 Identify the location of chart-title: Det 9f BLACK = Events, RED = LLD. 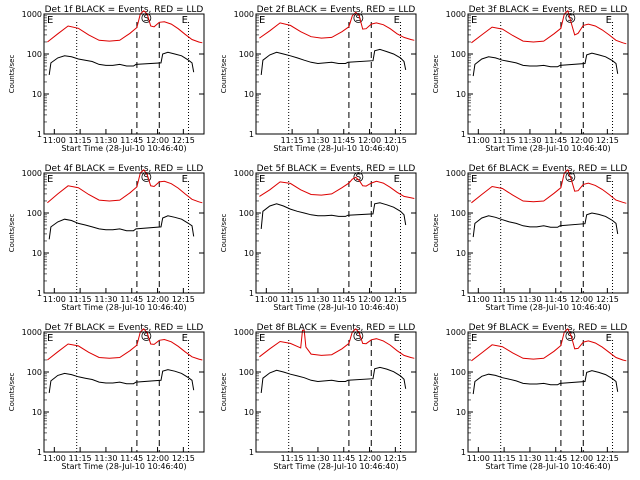
(548, 328).